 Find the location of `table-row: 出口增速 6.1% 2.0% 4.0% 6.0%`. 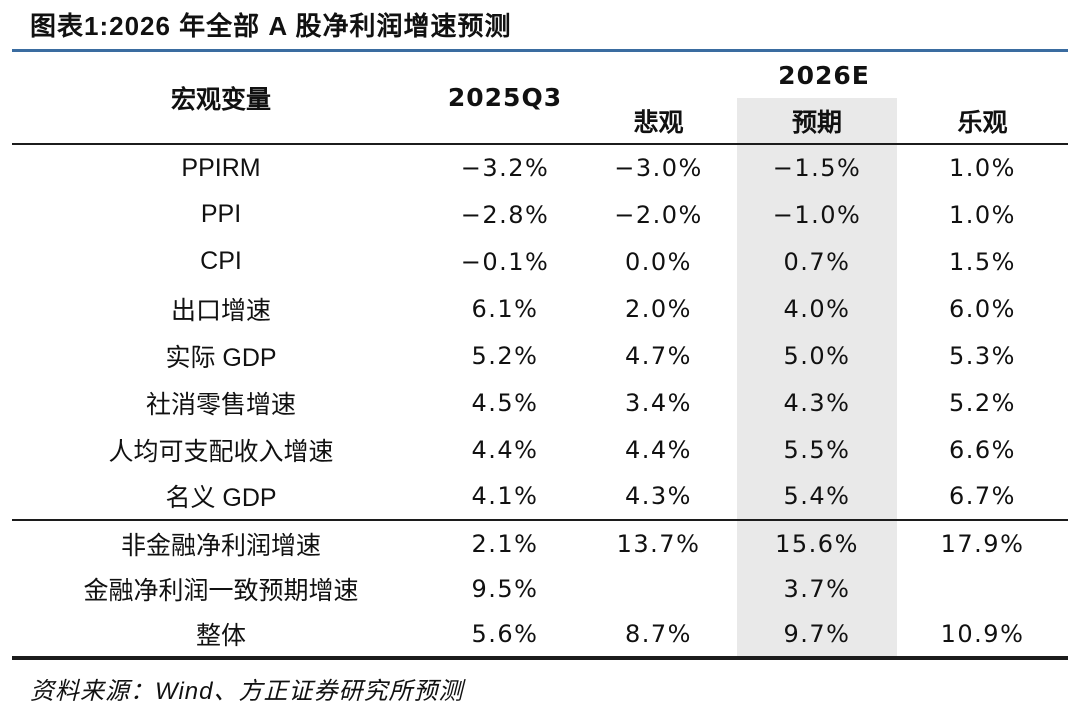

table-row: 出口增速 6.1% 2.0% 4.0% 6.0% is located at coordinates (540, 308).